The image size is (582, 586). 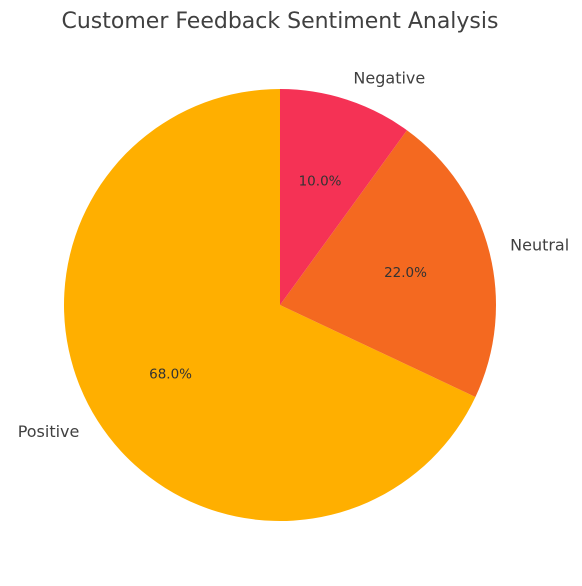 What do you see at coordinates (320, 182) in the screenshot?
I see `percent-label-negative: 10.0%` at bounding box center [320, 182].